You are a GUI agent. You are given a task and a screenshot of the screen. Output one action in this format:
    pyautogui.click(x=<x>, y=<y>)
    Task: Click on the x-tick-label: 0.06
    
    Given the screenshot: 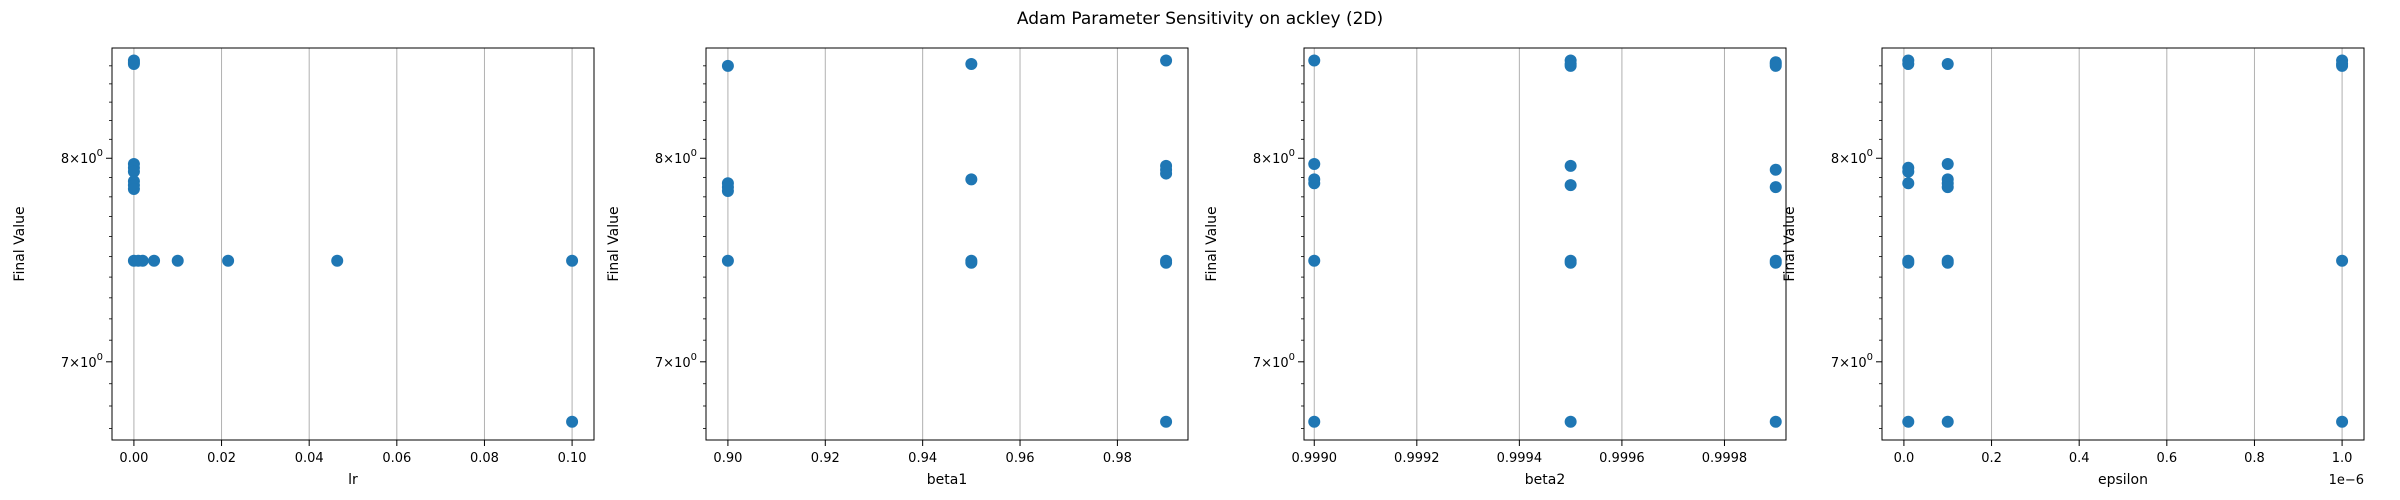 What is the action you would take?
    pyautogui.click(x=396, y=458)
    